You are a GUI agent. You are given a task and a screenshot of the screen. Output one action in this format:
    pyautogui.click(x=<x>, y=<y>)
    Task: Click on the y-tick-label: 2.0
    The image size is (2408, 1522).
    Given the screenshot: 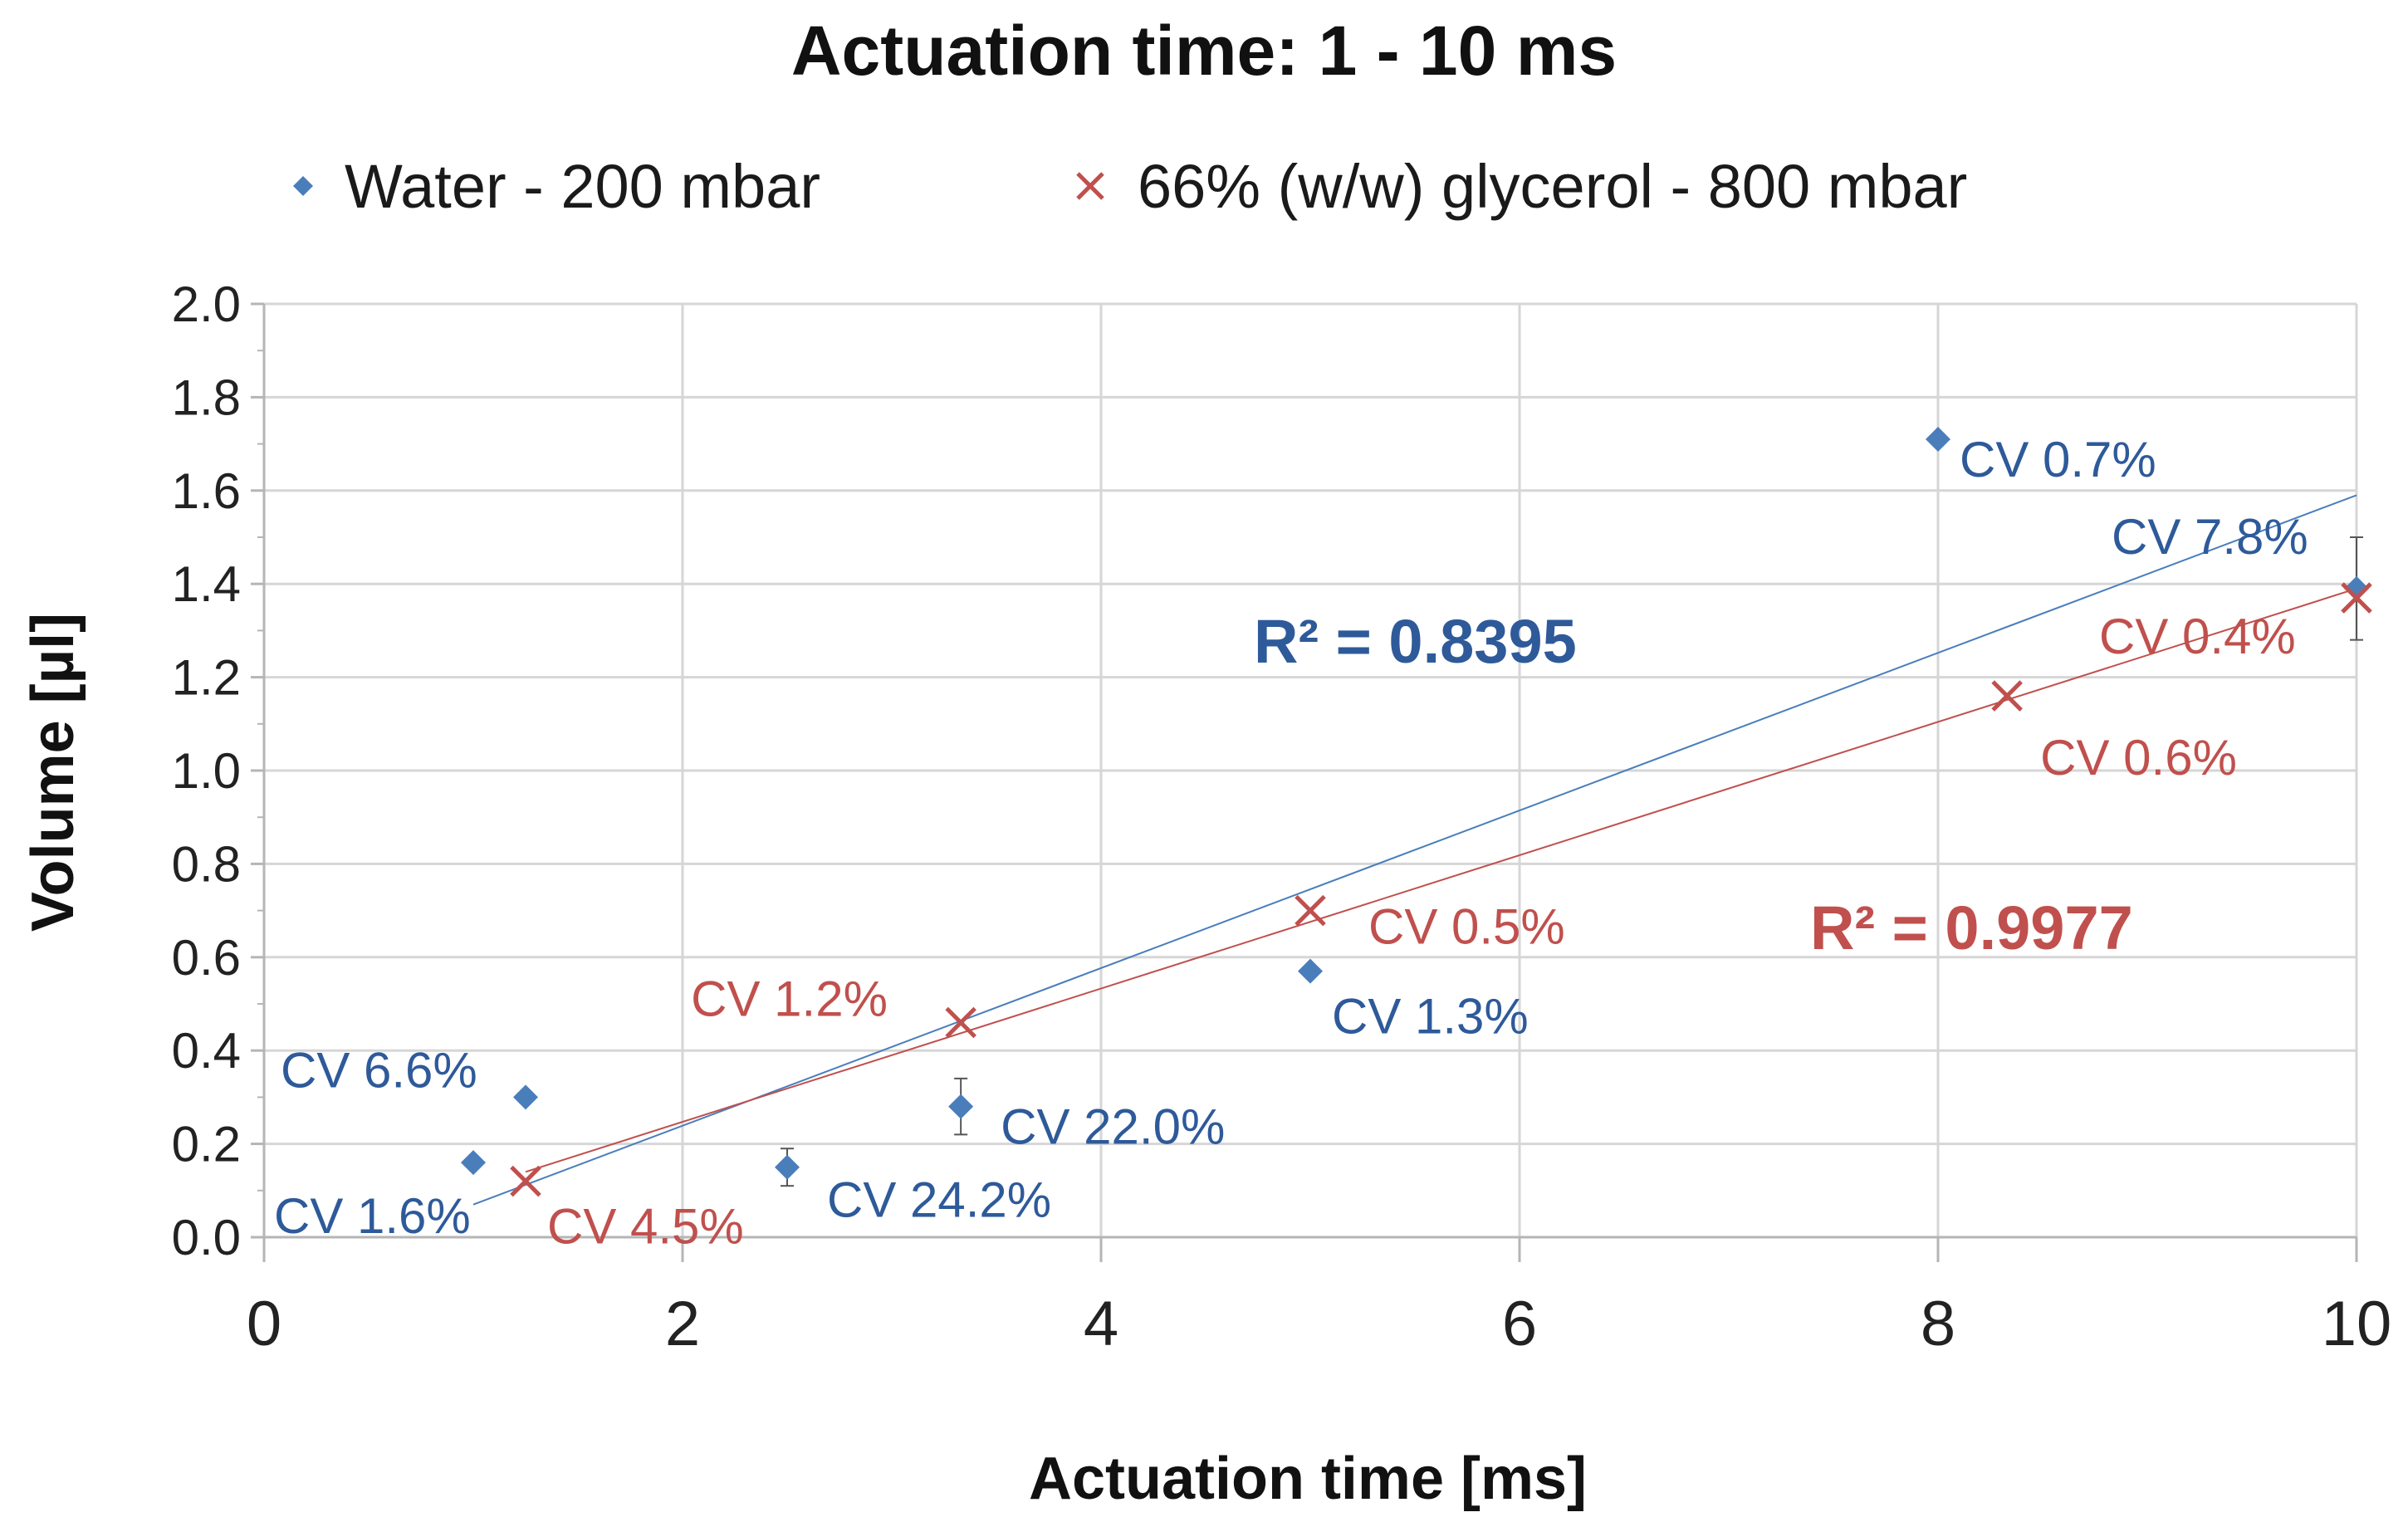 What is the action you would take?
    pyautogui.click(x=206, y=304)
    